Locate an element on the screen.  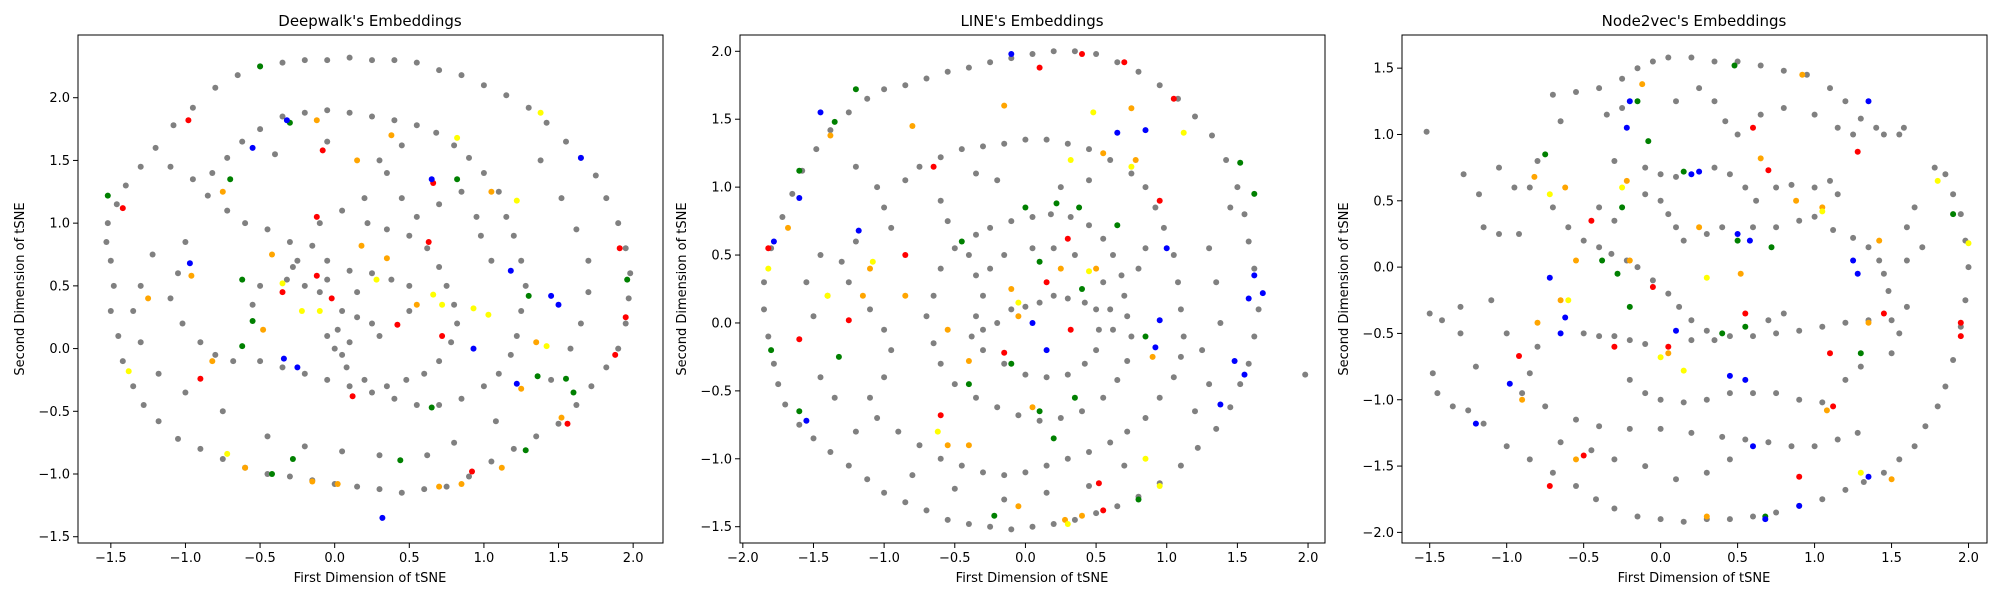
y-tick-label: −2.0 is located at coordinates (1378, 533).